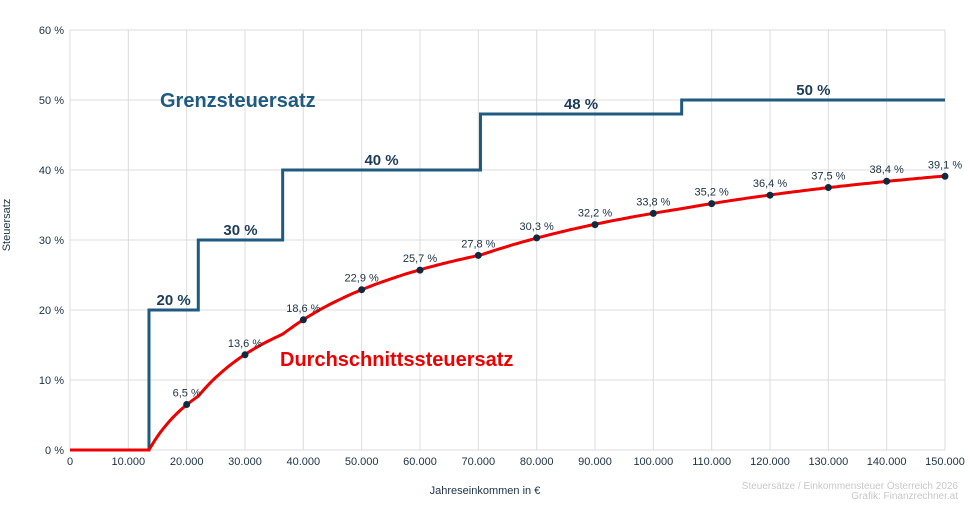 This screenshot has width=970, height=505. I want to click on series-label-grenzsteuersatz: Grenzsteuersatz, so click(238, 101).